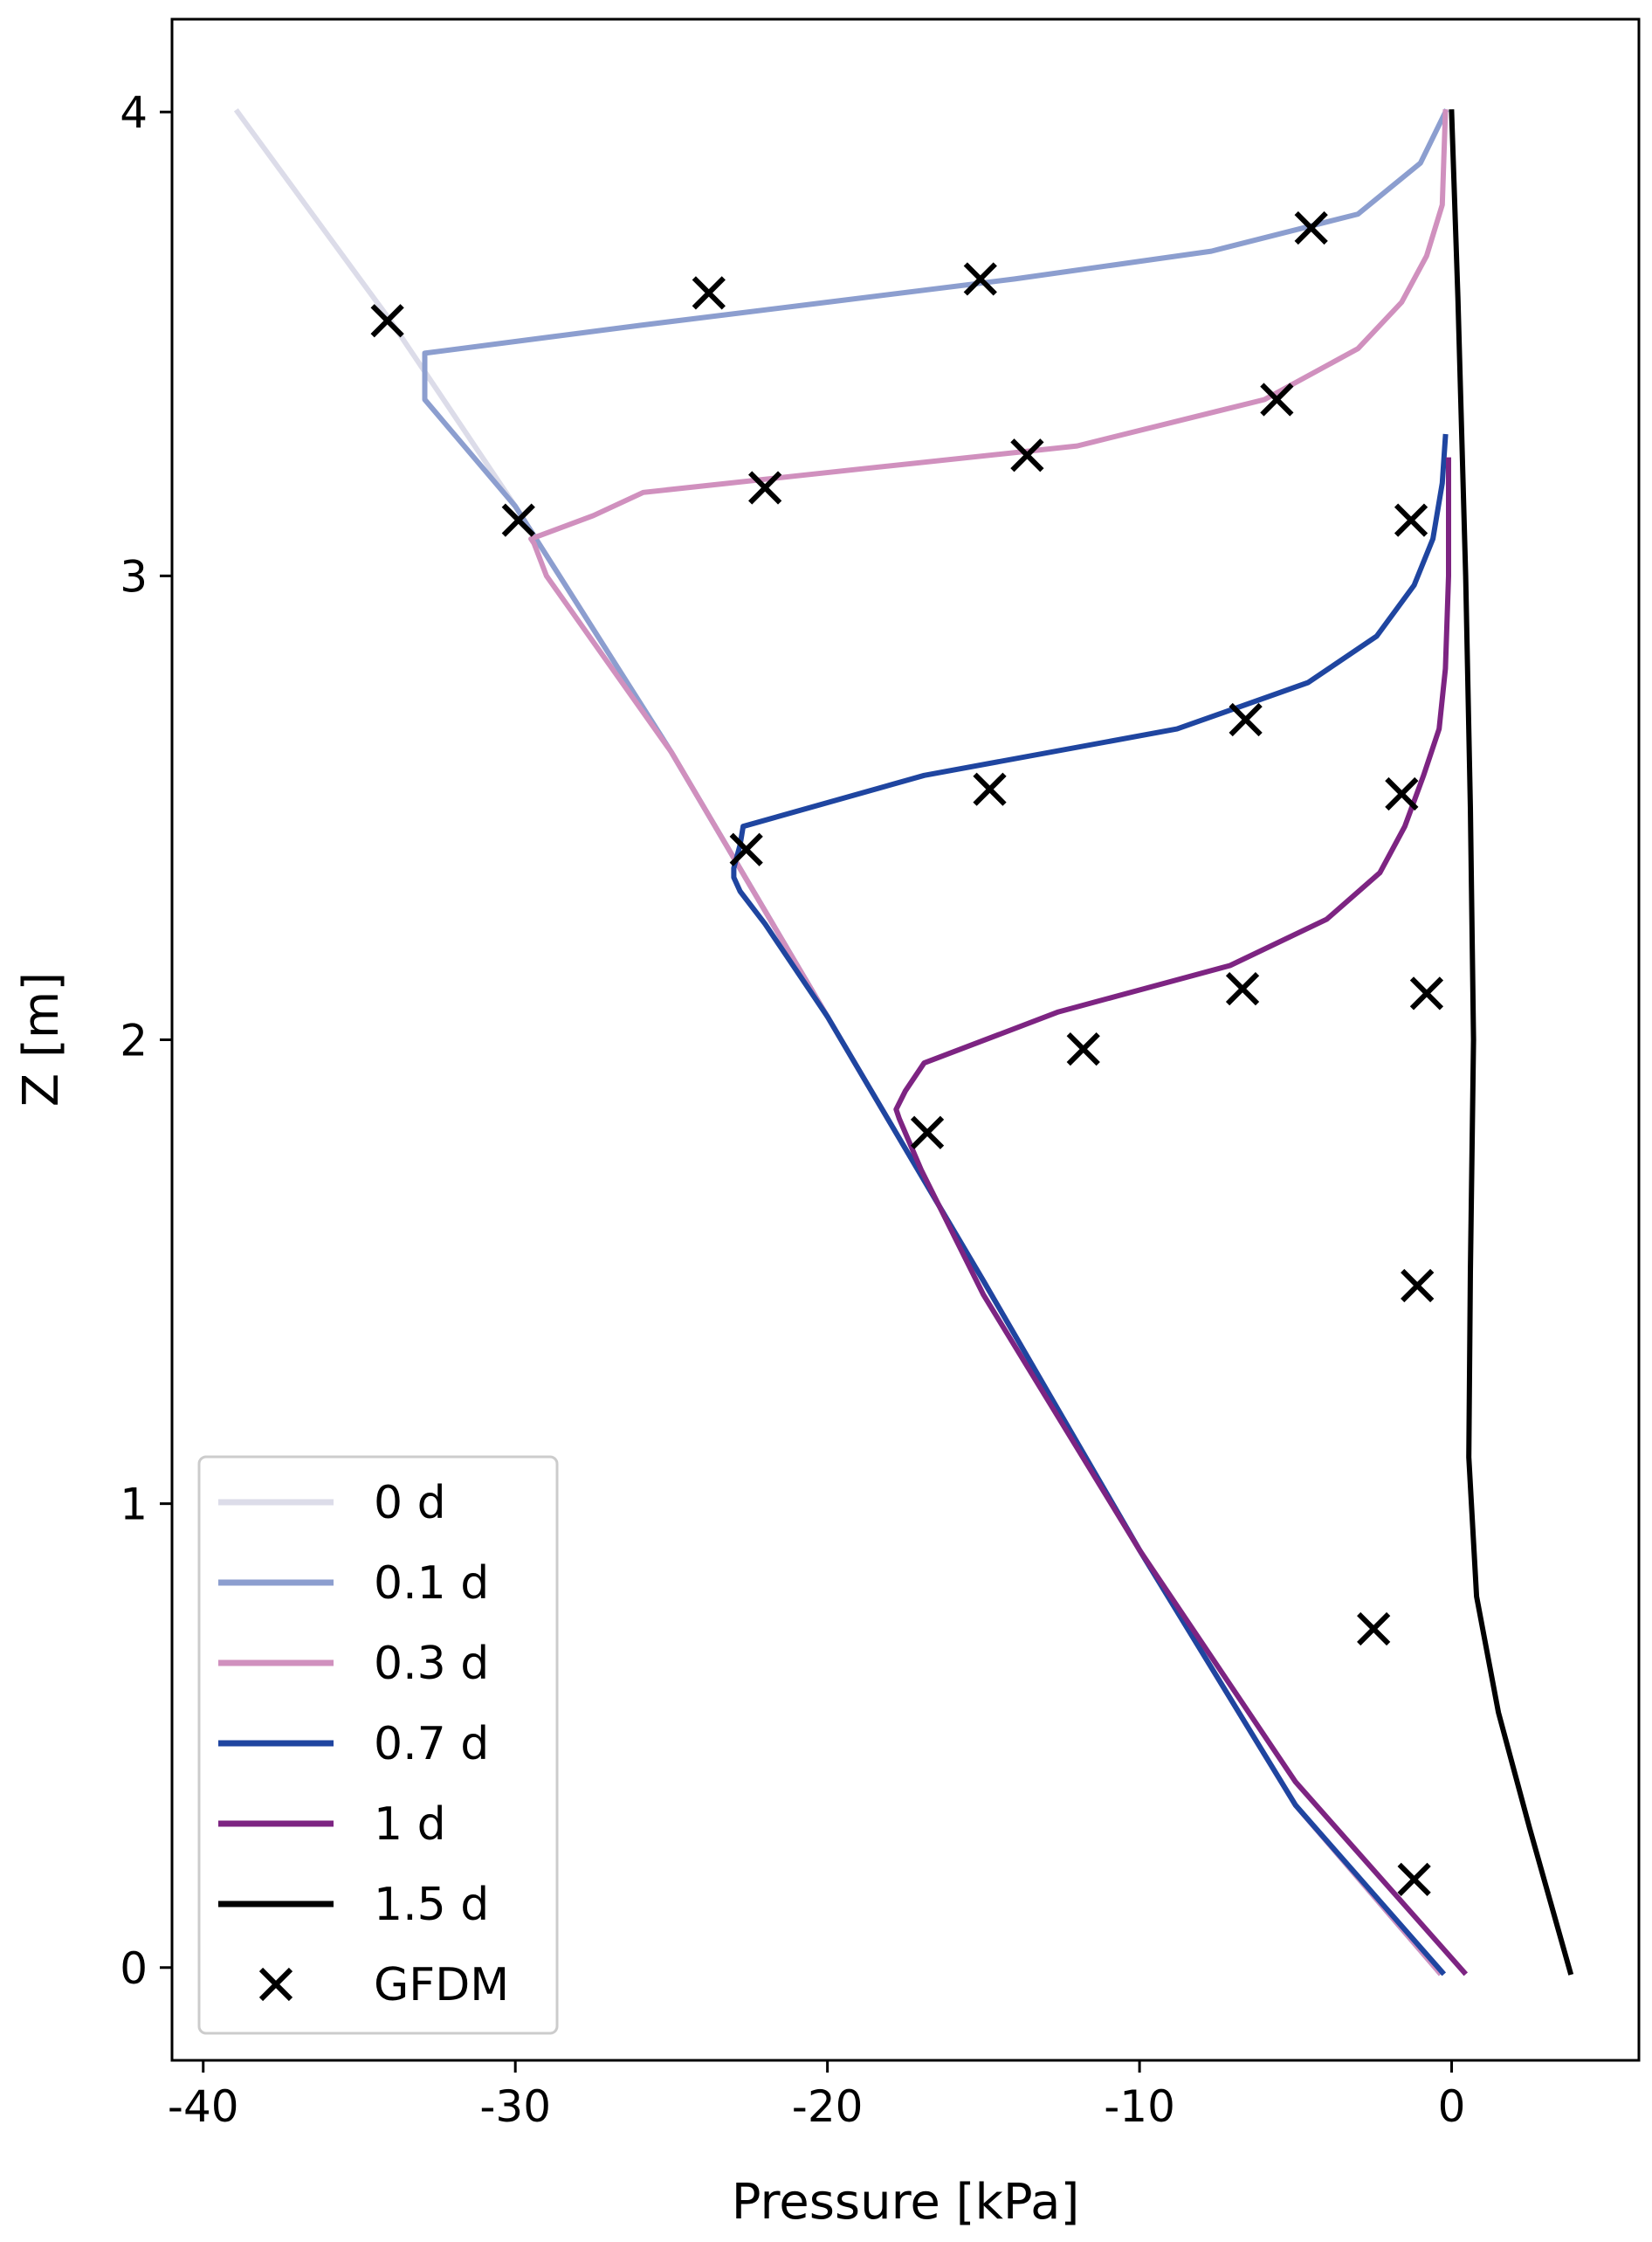 The height and width of the screenshot is (2242, 1652). Describe the element at coordinates (431, 1905) in the screenshot. I see `legend-label-5: 1.5 d` at that location.